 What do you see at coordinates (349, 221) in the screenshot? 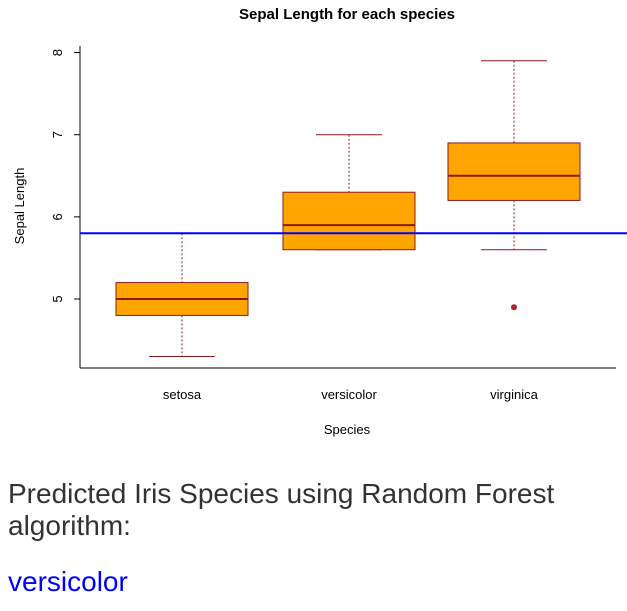
I see `box-versicolor` at bounding box center [349, 221].